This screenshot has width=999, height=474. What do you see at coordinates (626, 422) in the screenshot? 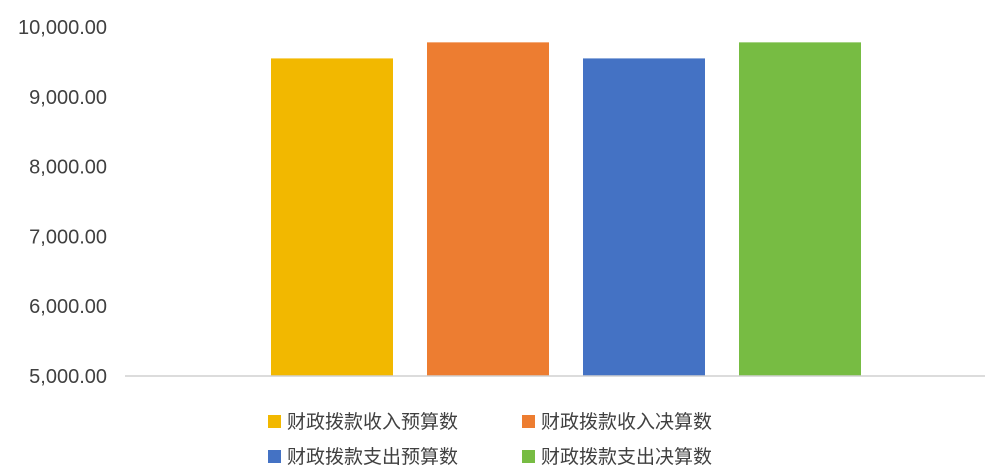
I see `legend-label-2: 财政拨款收入决算数` at bounding box center [626, 422].